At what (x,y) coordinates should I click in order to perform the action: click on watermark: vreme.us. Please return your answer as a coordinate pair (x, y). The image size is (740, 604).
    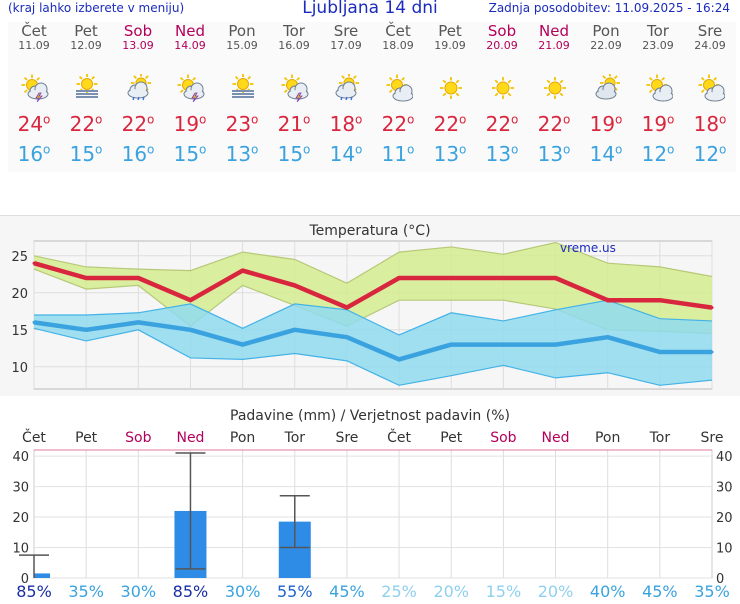
    Looking at the image, I should click on (588, 248).